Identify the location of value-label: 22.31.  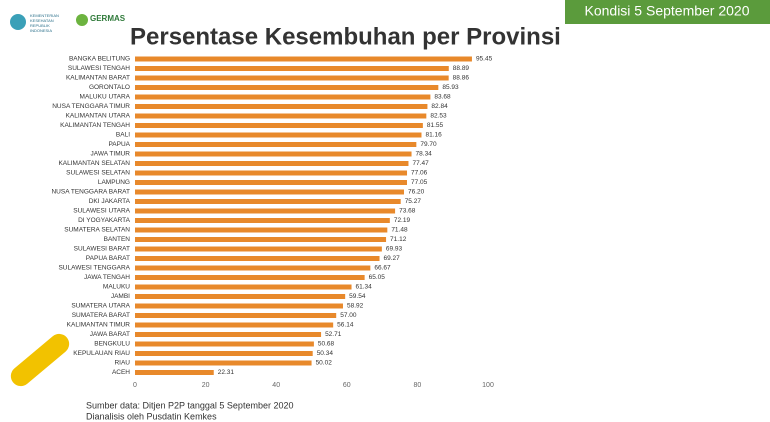
(226, 372).